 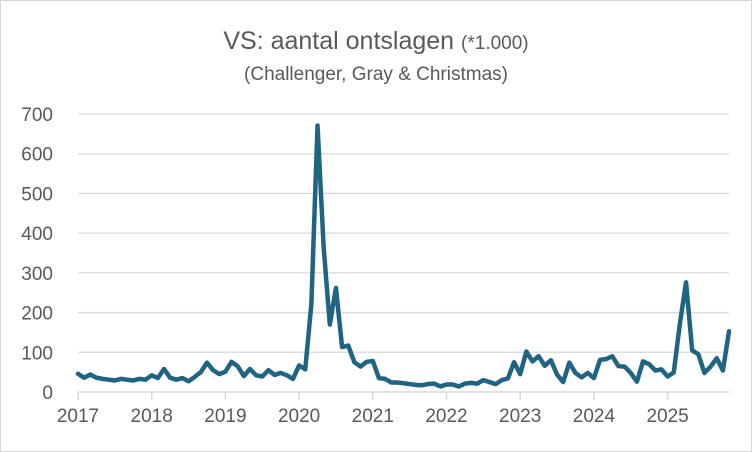 I want to click on y-tick-label: 0, so click(x=47, y=393).